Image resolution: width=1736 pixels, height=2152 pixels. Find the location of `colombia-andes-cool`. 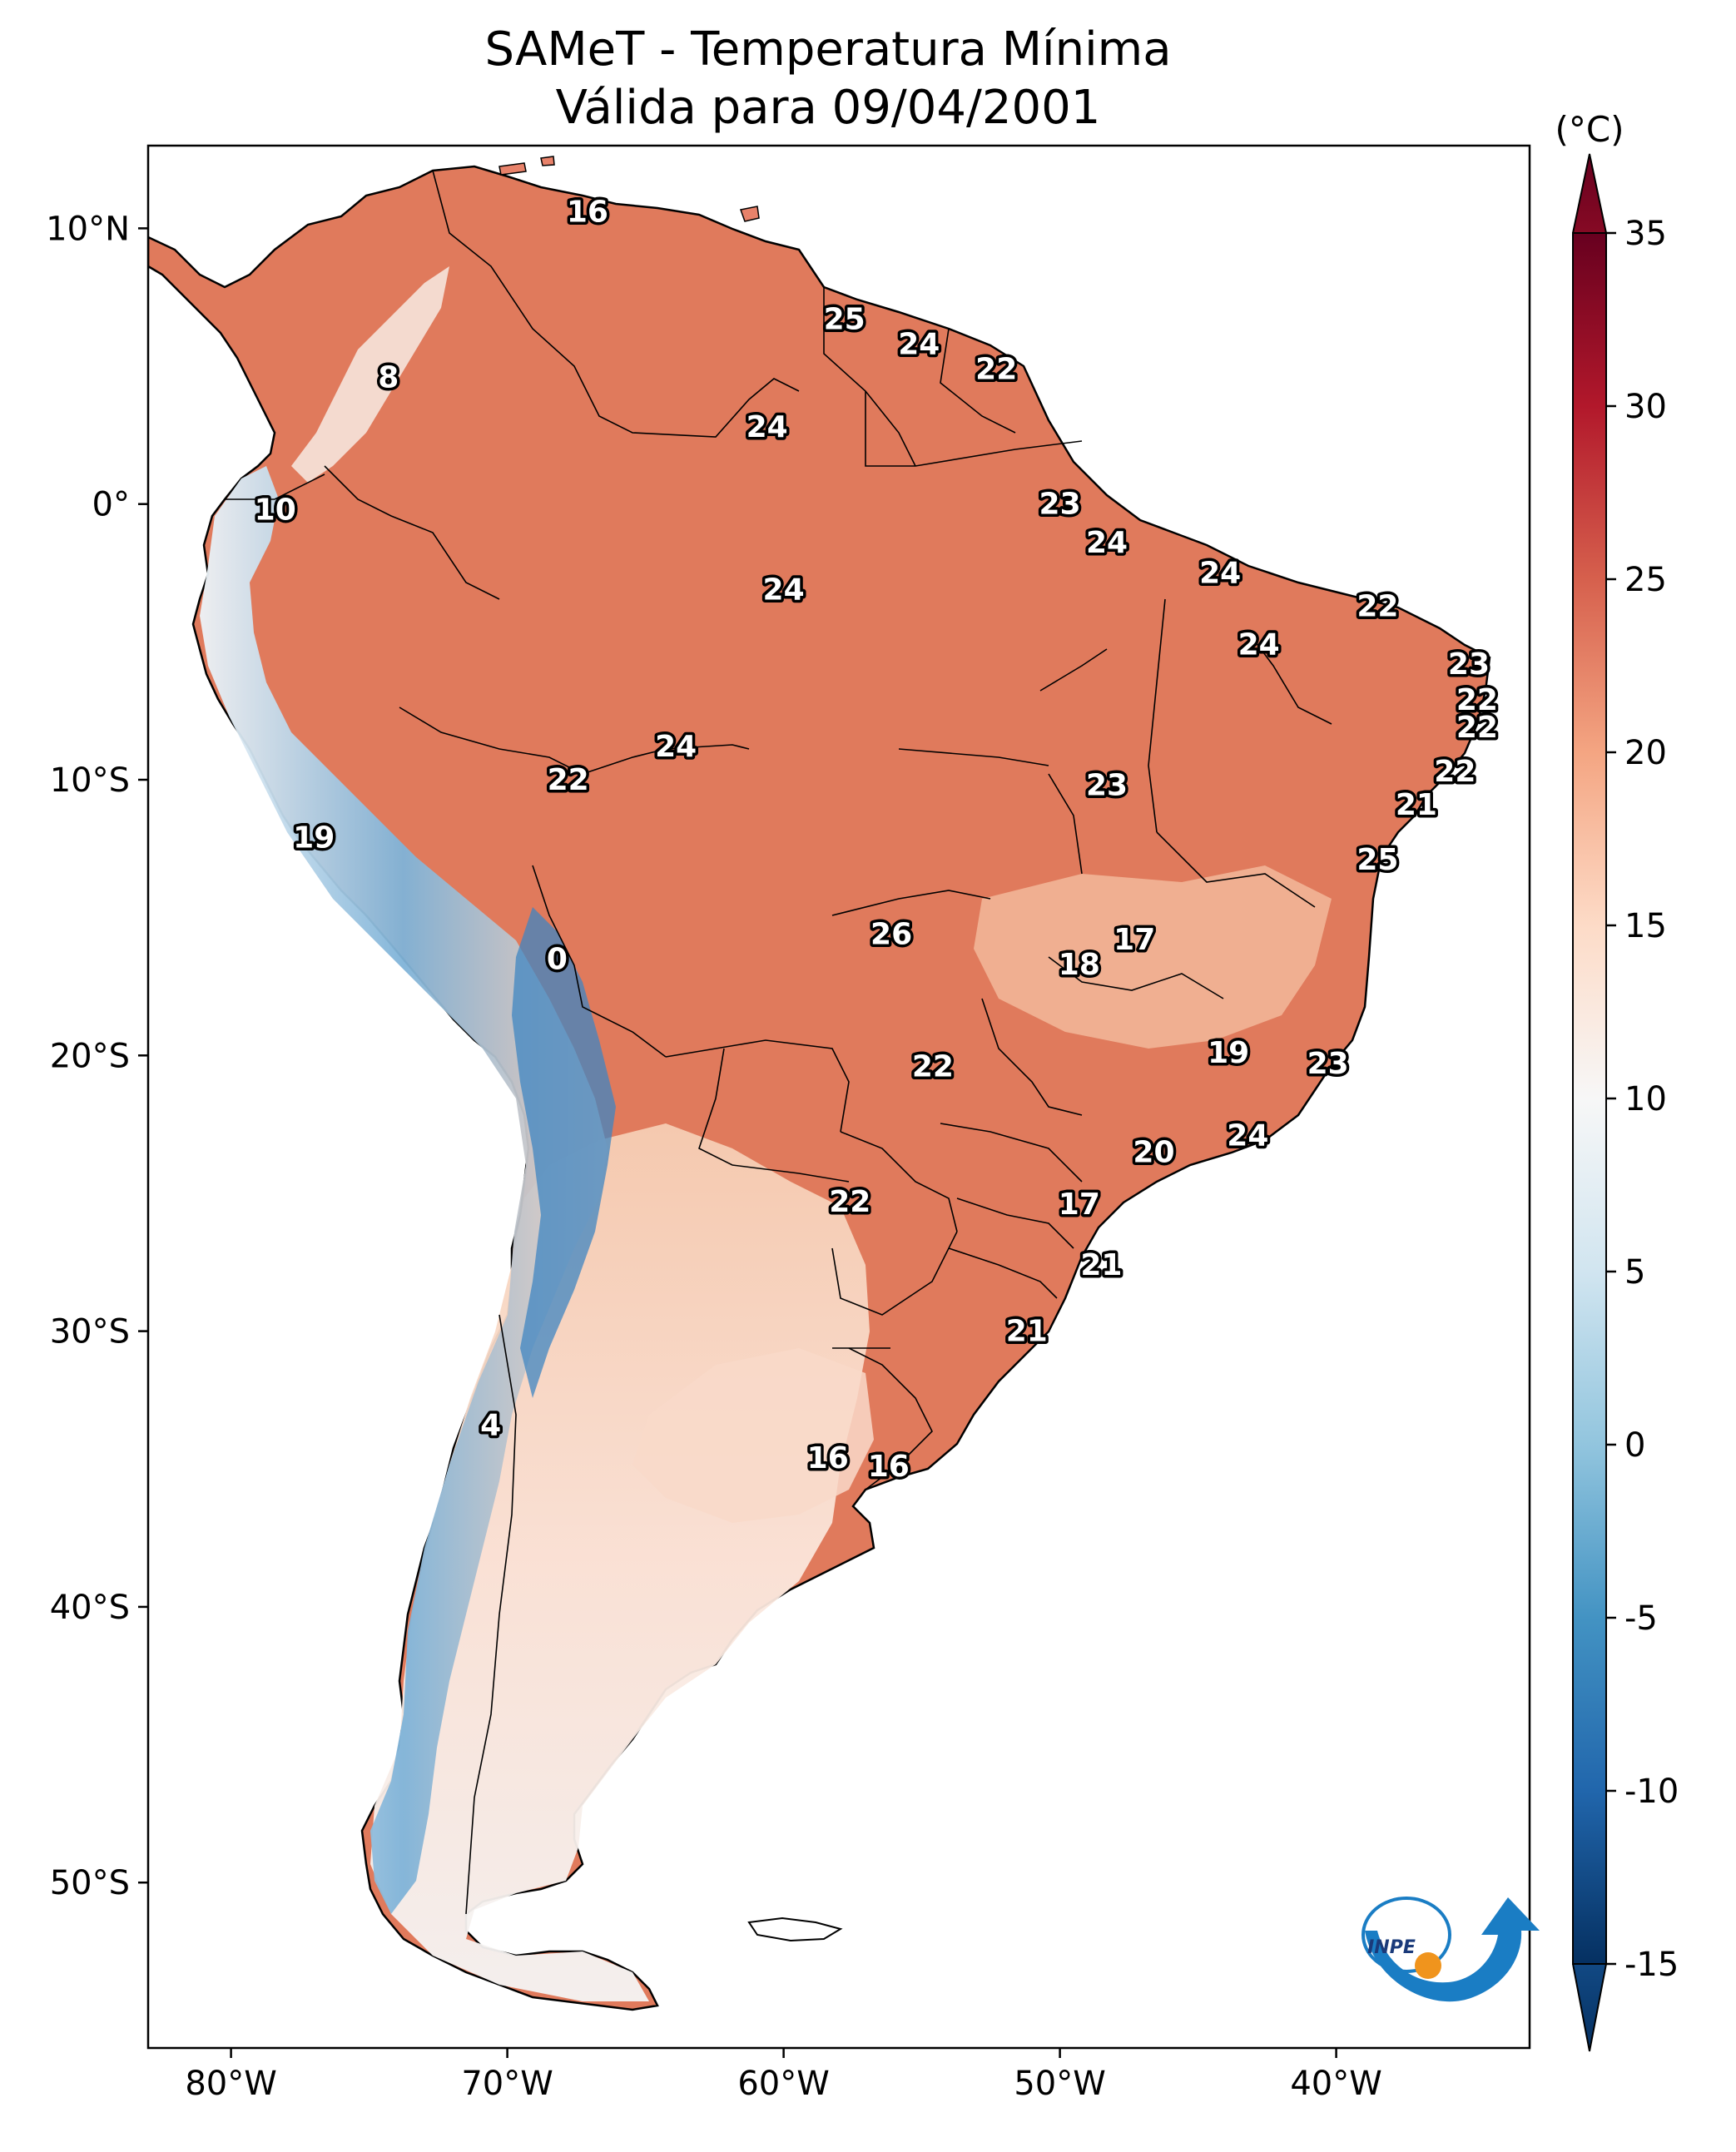

colombia-andes-cool is located at coordinates (370, 374).